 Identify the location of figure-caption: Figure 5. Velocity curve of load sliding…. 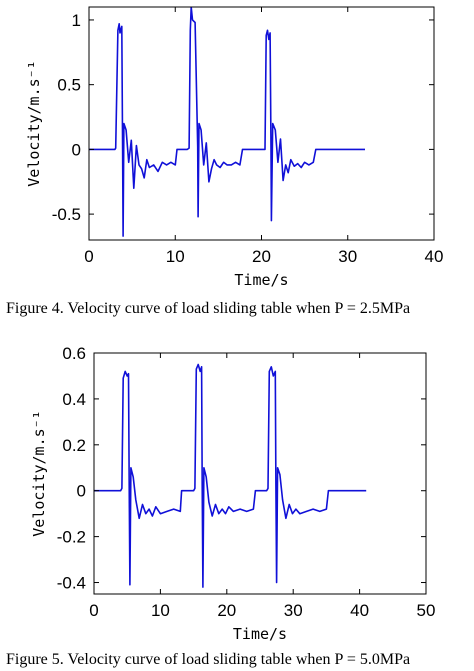
(208, 659).